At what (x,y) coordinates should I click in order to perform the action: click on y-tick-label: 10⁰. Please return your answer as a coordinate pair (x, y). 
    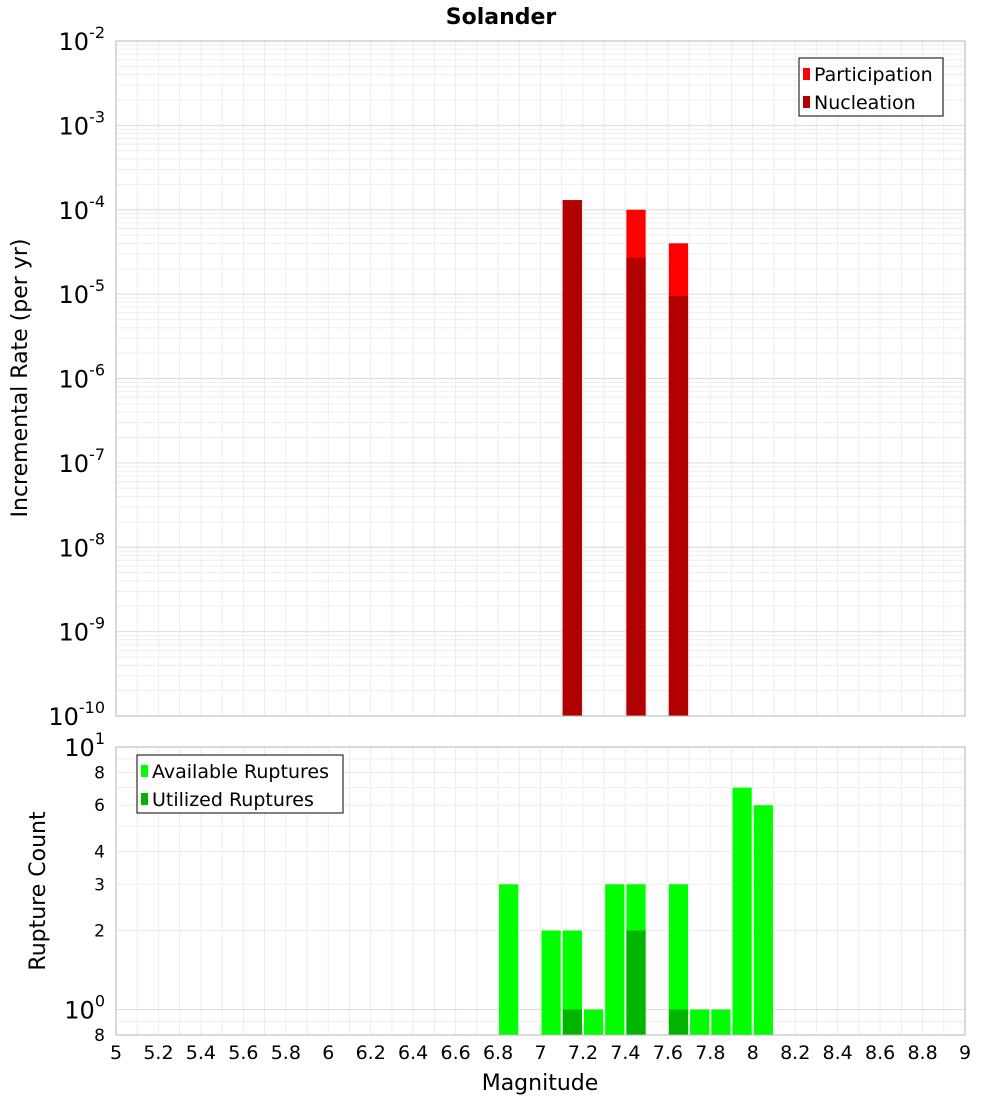
    Looking at the image, I should click on (84, 1008).